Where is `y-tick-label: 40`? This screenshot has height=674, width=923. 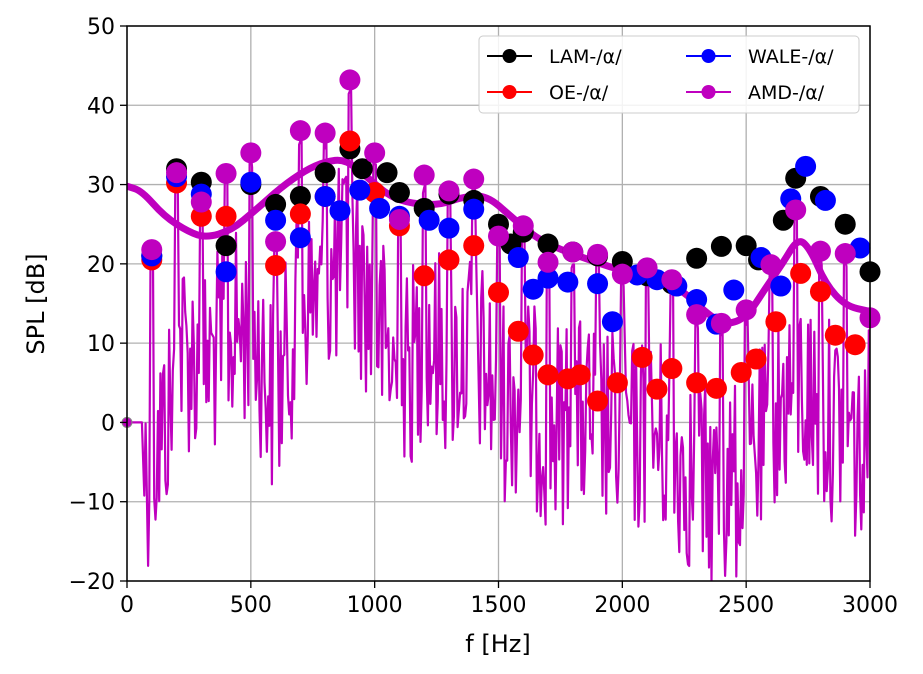 y-tick-label: 40 is located at coordinates (101, 106).